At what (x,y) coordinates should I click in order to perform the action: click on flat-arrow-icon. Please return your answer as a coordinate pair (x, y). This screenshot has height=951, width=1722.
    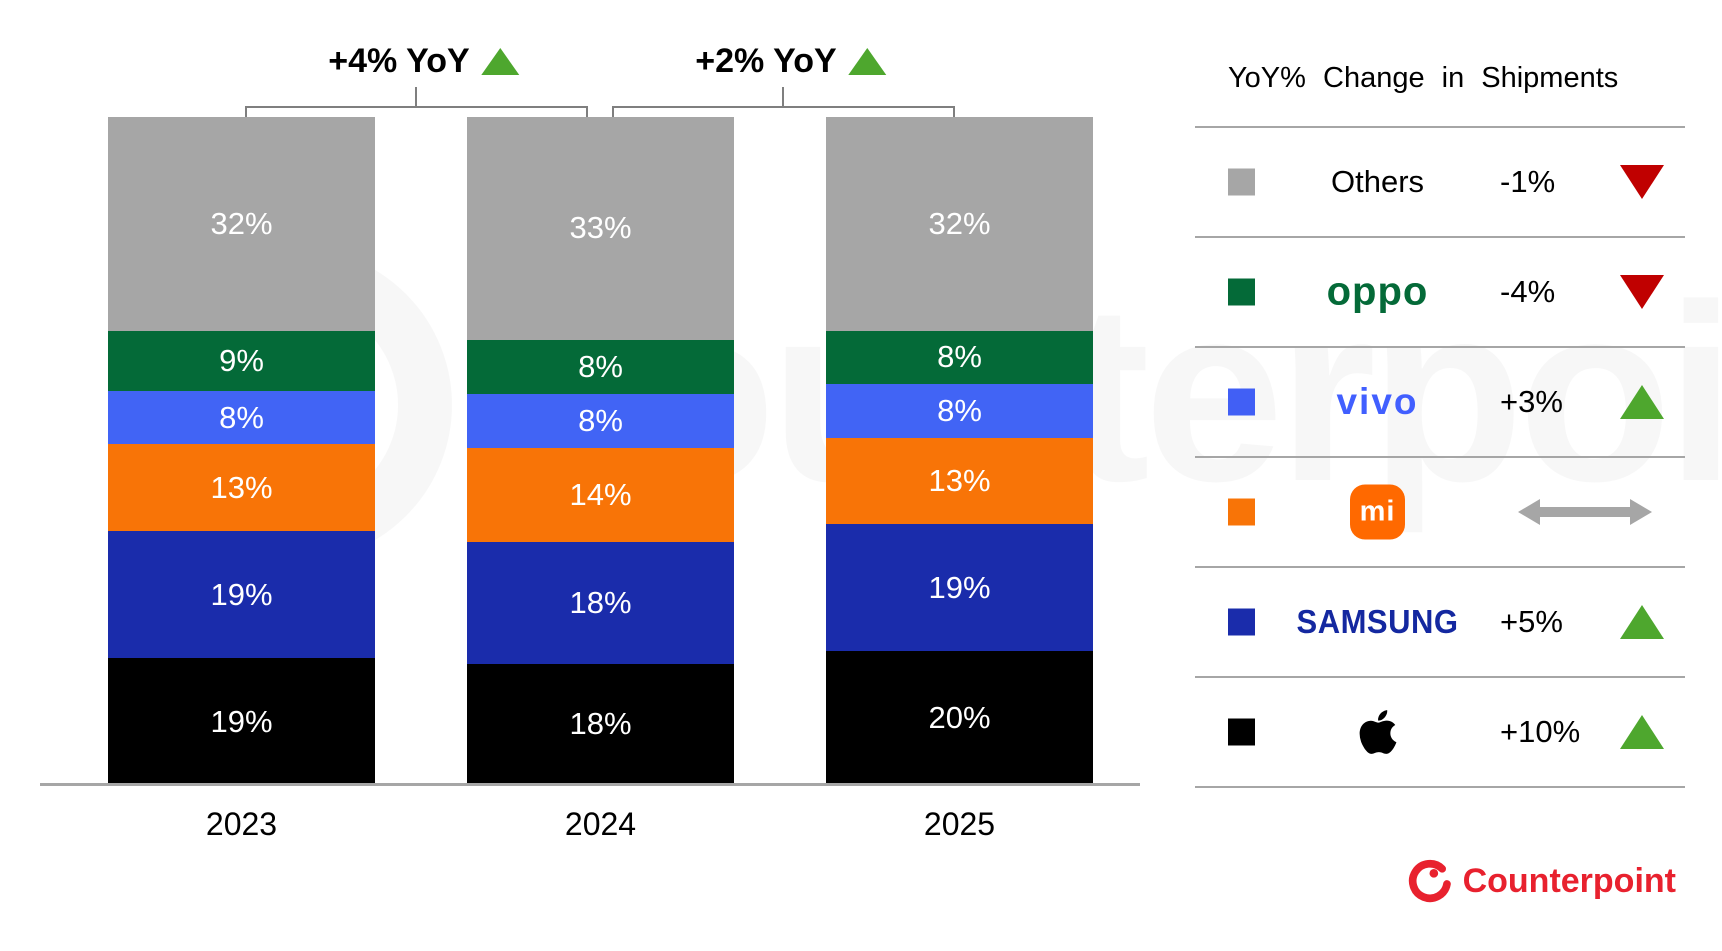
    Looking at the image, I should click on (1585, 512).